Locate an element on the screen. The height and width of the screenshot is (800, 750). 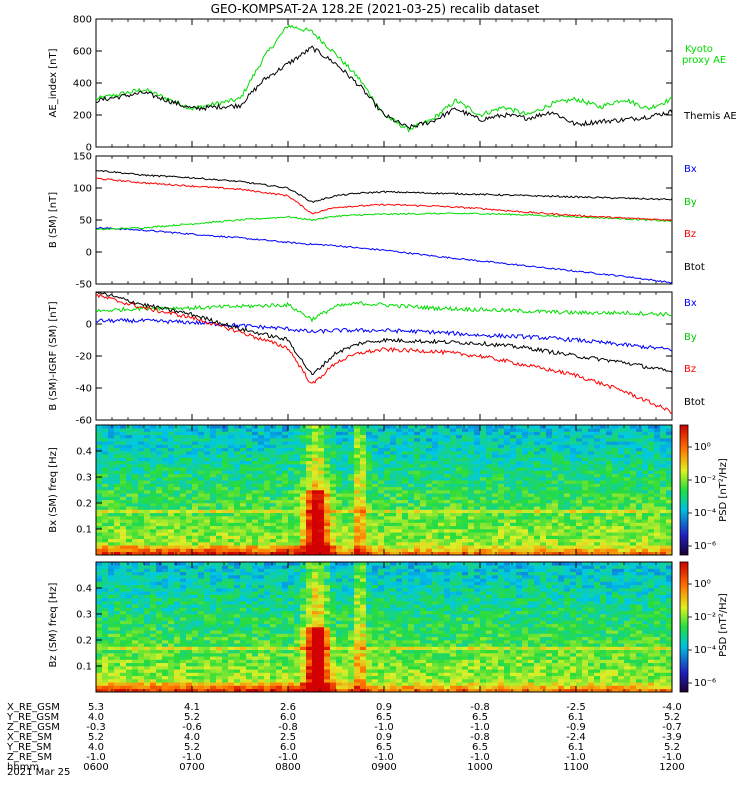
y-tick-label: -50 is located at coordinates (84, 285).